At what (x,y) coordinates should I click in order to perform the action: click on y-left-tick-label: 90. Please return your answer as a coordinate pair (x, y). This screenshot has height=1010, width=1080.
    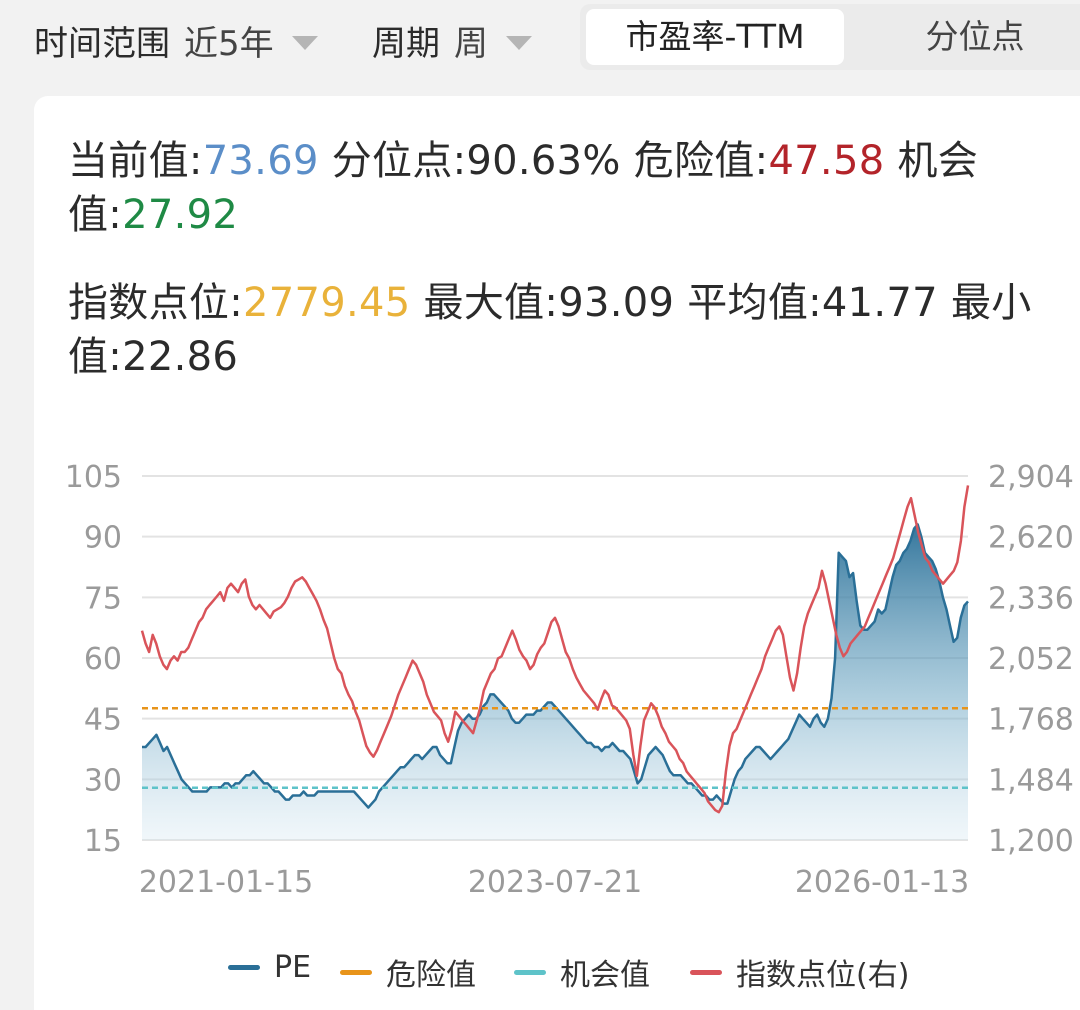
    Looking at the image, I should click on (103, 538).